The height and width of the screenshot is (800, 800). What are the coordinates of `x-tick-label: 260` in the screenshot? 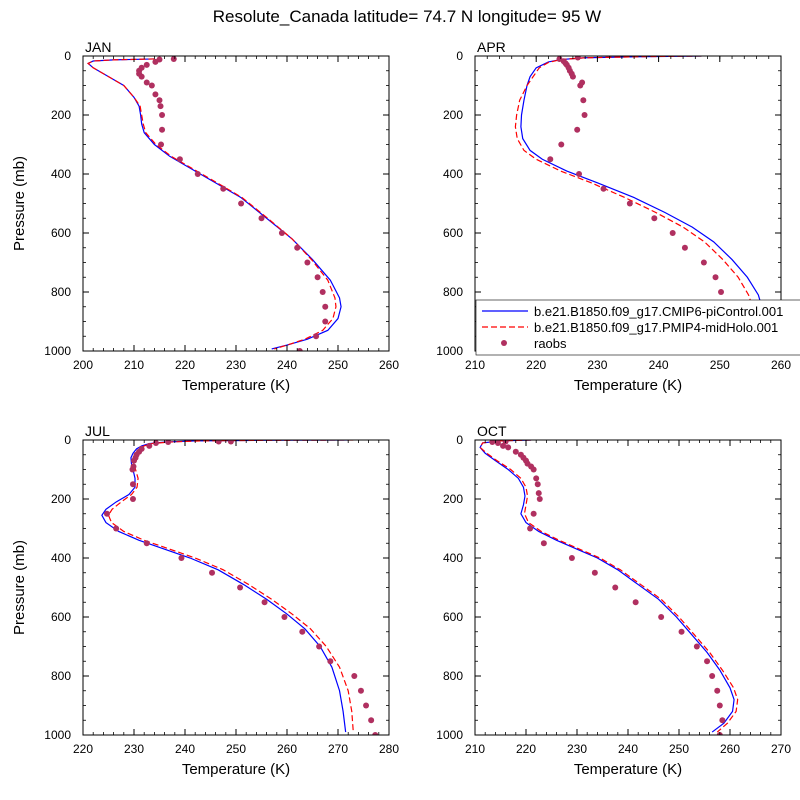 It's located at (781, 365).